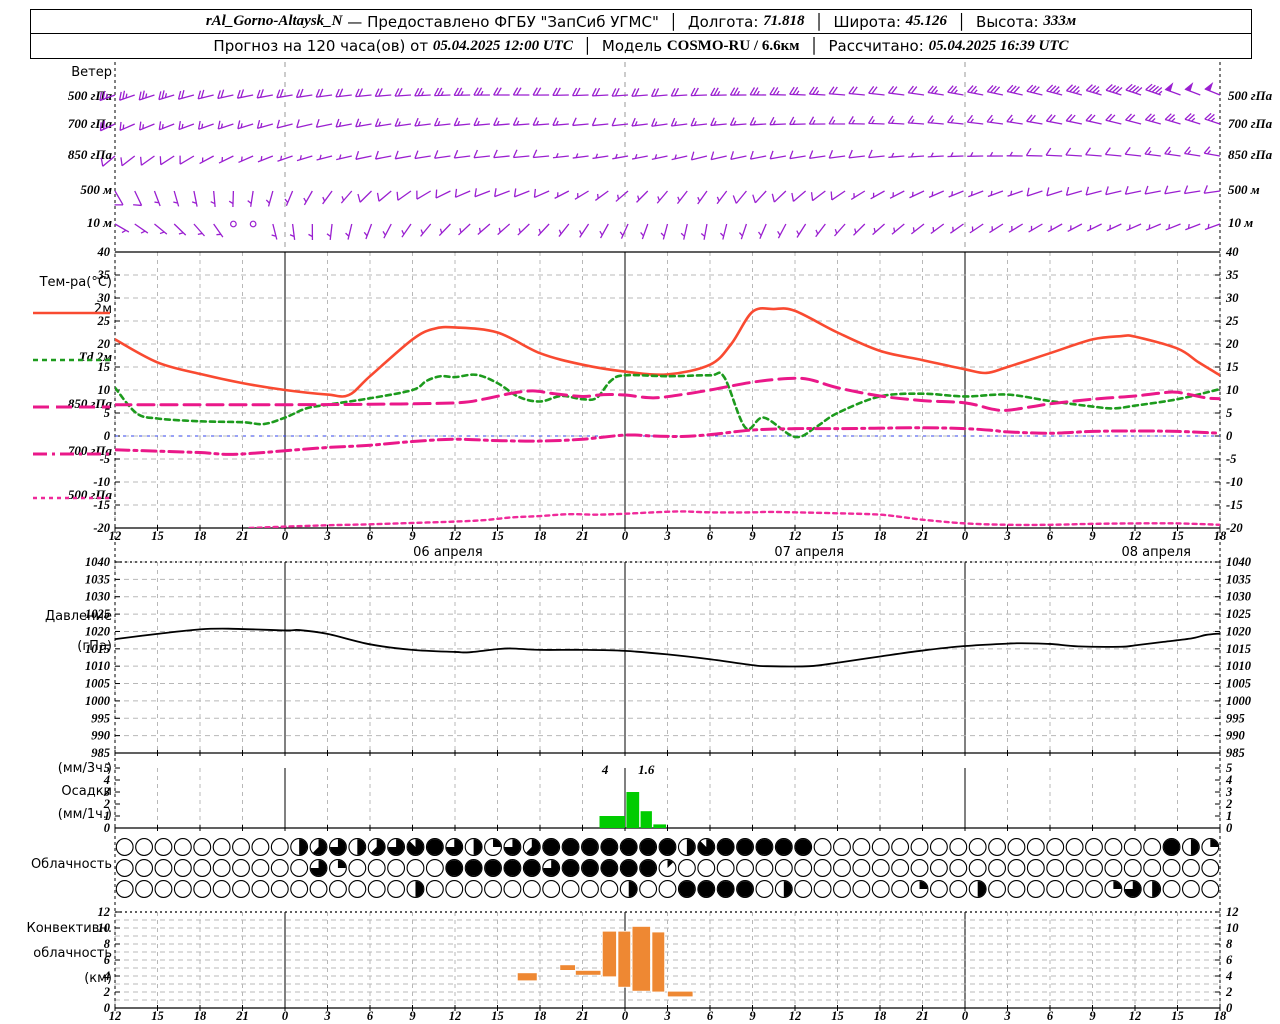 This screenshot has height=1024, width=1280. I want to click on y-tick-label: 25, so click(104, 321).